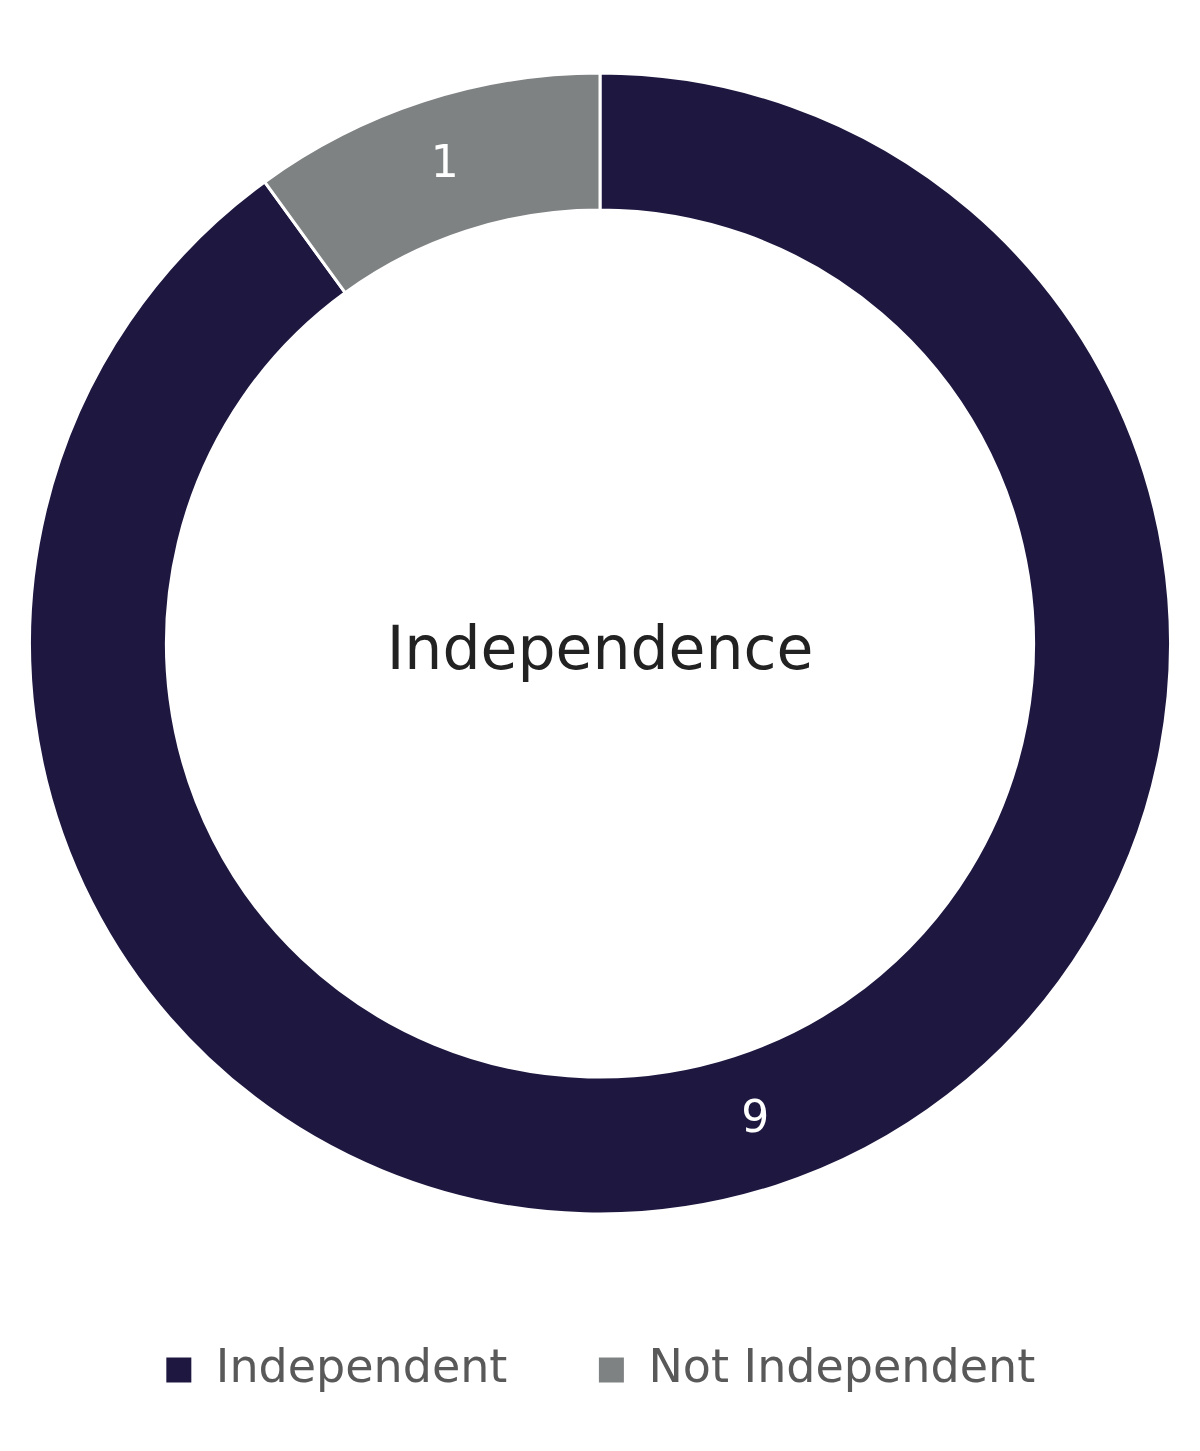 This screenshot has height=1451, width=1200. Describe the element at coordinates (444, 162) in the screenshot. I see `data-label: 1` at that location.